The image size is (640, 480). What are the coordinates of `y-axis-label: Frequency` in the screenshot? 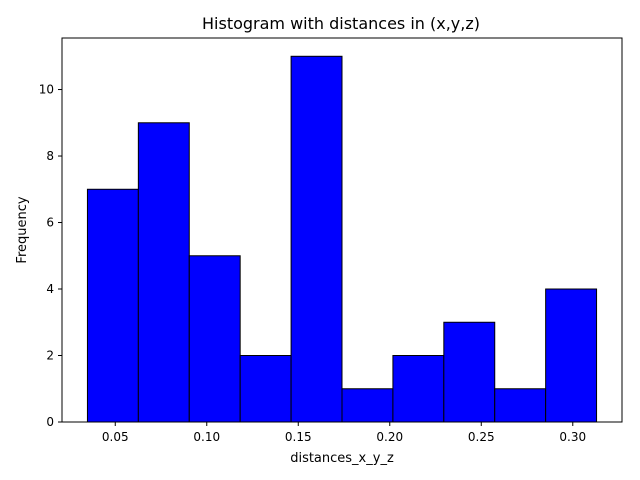 It's located at (22, 229).